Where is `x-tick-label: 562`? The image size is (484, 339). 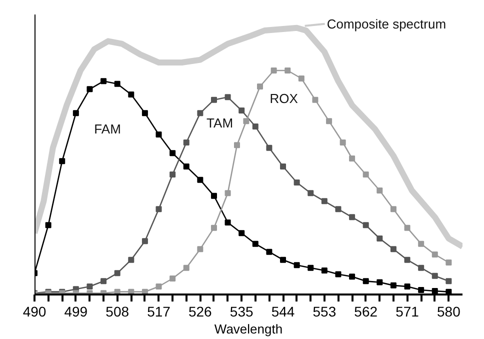
x-tick-label: 562 is located at coordinates (366, 312).